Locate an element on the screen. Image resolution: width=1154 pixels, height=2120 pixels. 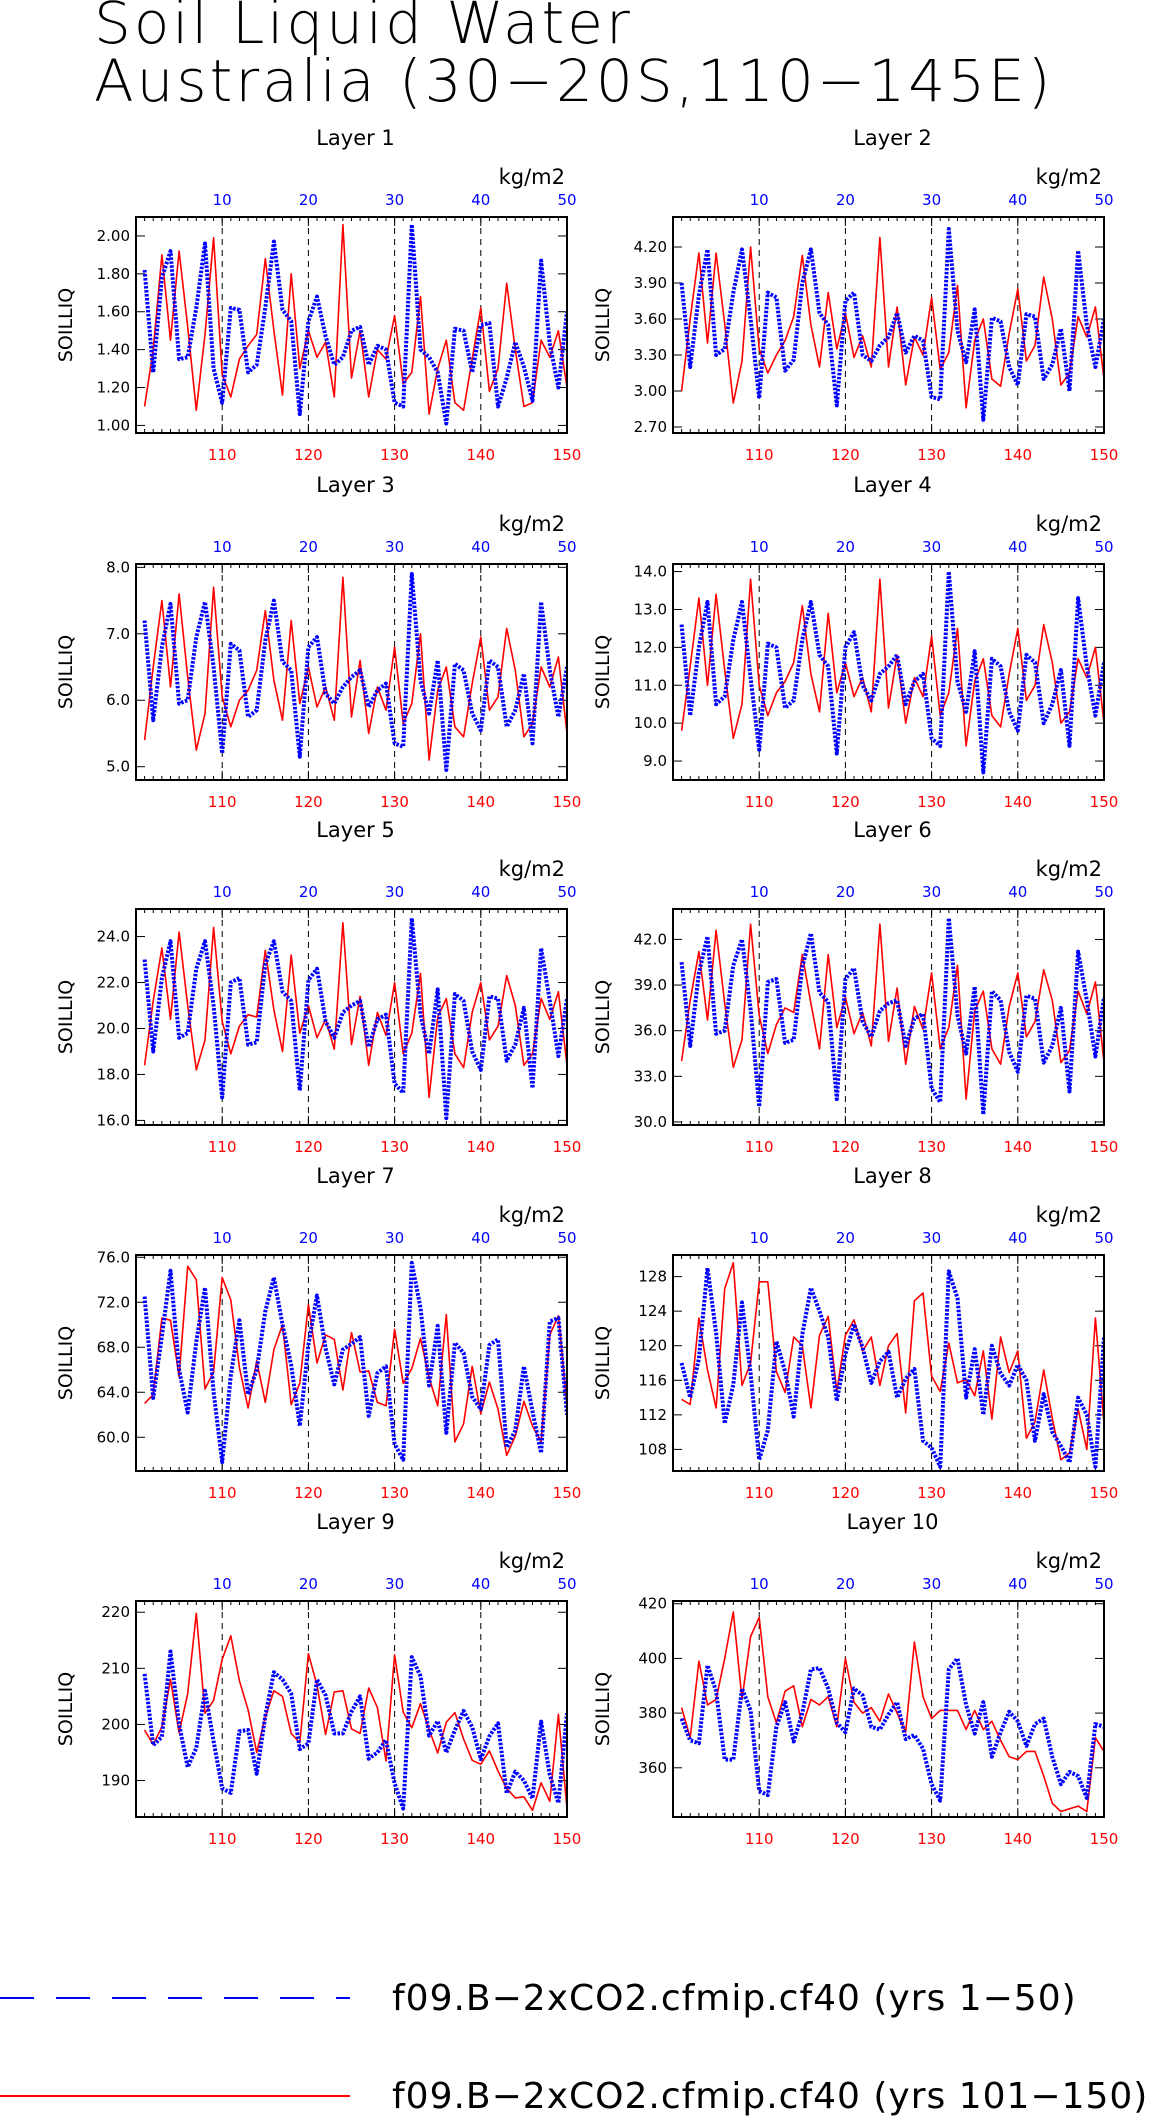
legend-label: f09.B−2xCO2.cfmip.cf40 (yrs 1−50) is located at coordinates (734, 1998).